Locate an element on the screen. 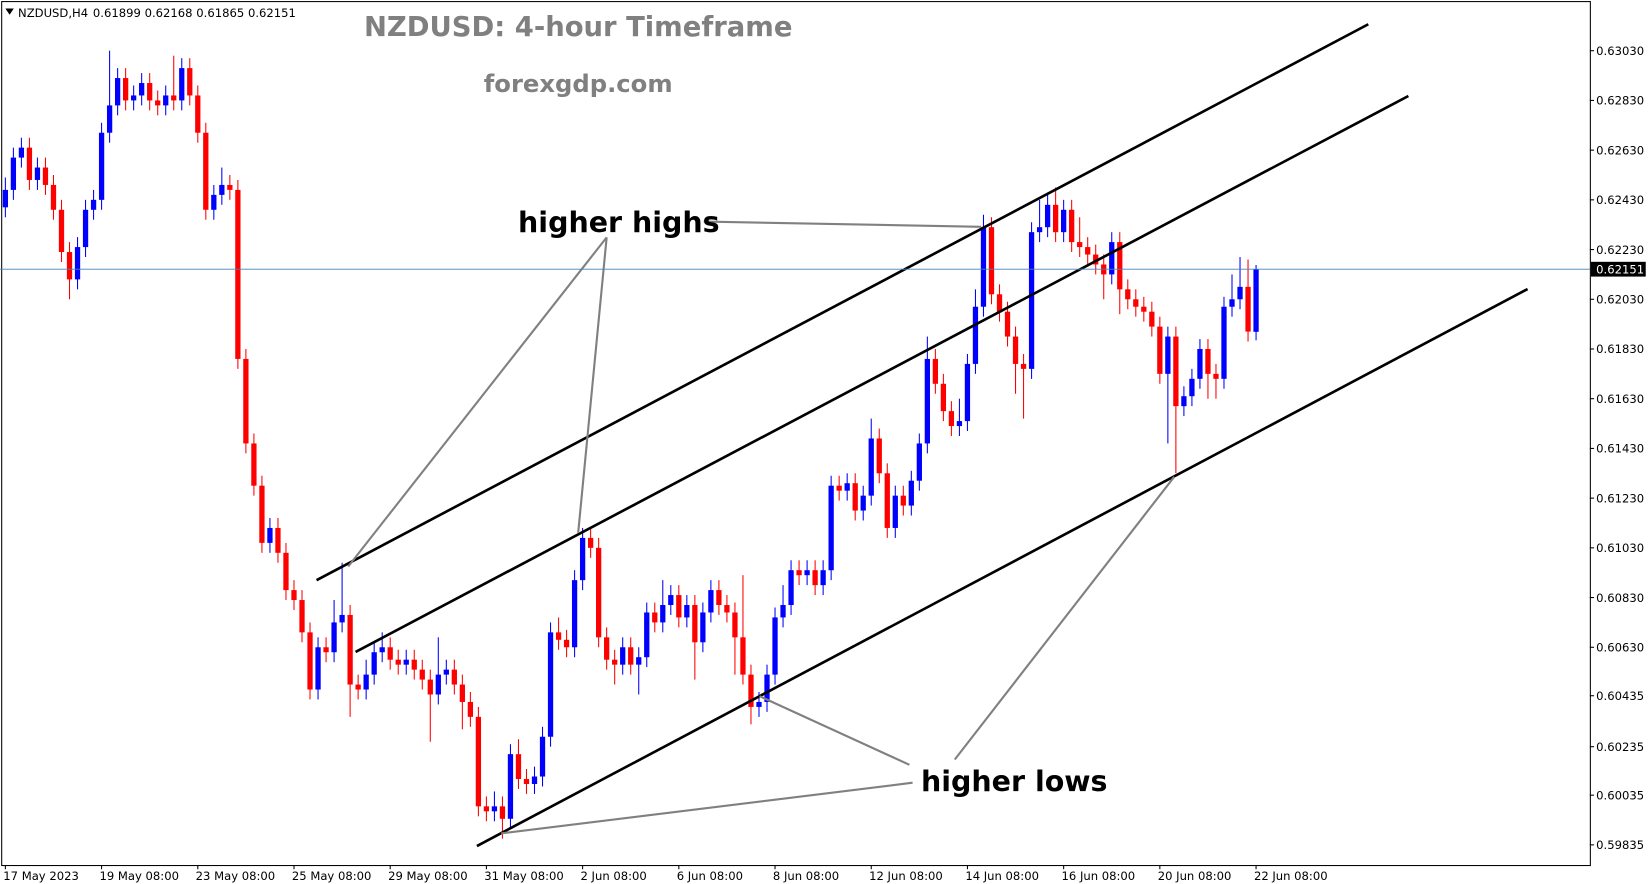 The height and width of the screenshot is (884, 1649). x-tick-label: 2 Jun 08:00 is located at coordinates (614, 876).